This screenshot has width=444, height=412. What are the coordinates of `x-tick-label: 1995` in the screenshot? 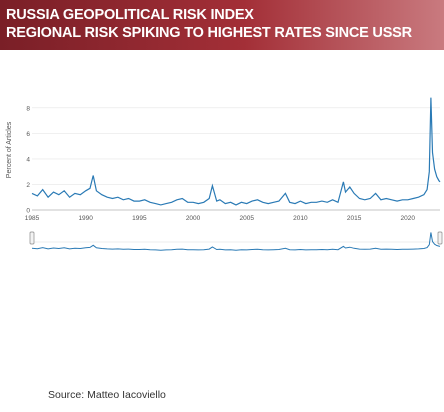 It's located at (139, 218).